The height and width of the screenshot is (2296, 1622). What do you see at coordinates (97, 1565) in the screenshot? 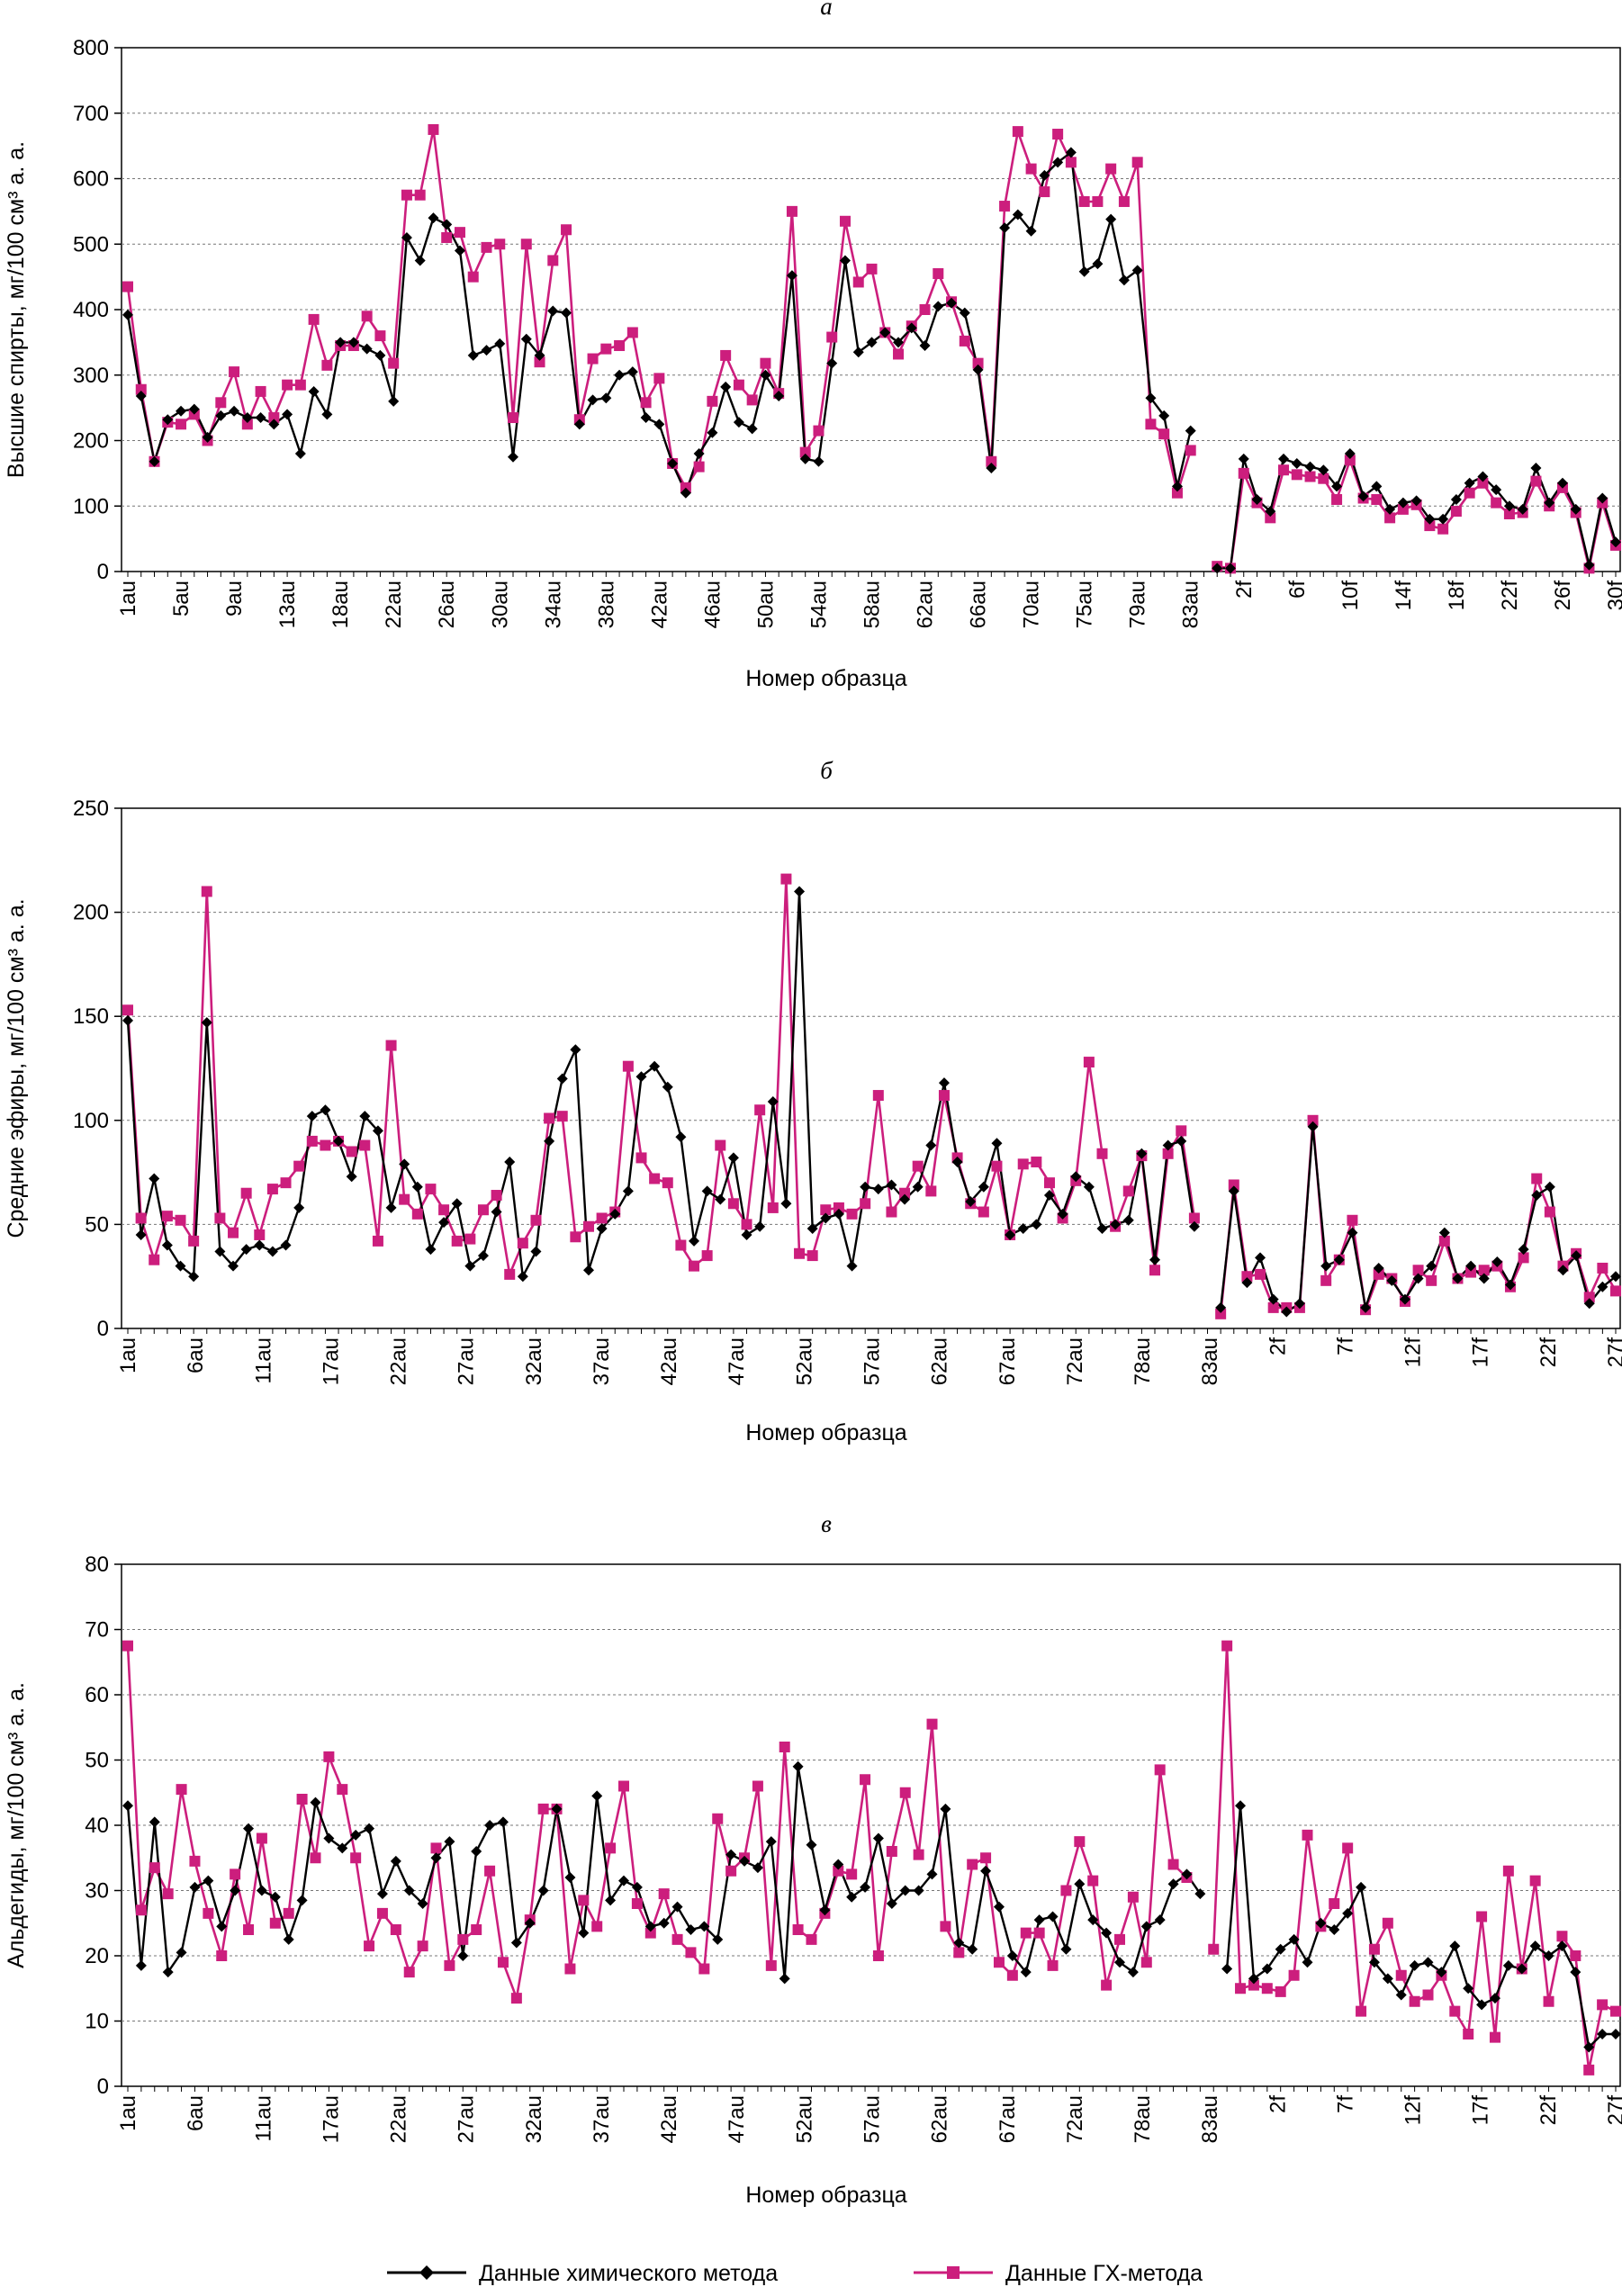
I see `y-tick-label: 80` at bounding box center [97, 1565].